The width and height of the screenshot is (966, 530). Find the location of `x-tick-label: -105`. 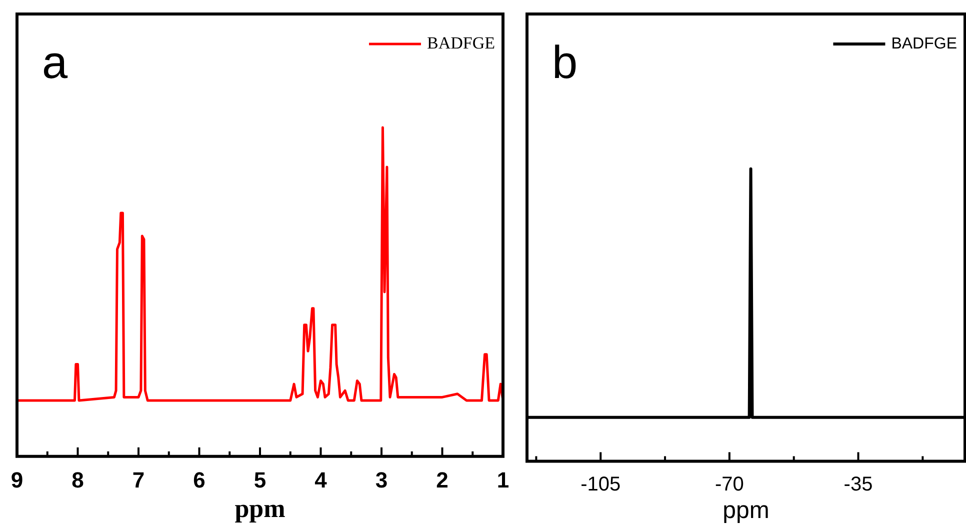

x-tick-label: -105 is located at coordinates (600, 485).